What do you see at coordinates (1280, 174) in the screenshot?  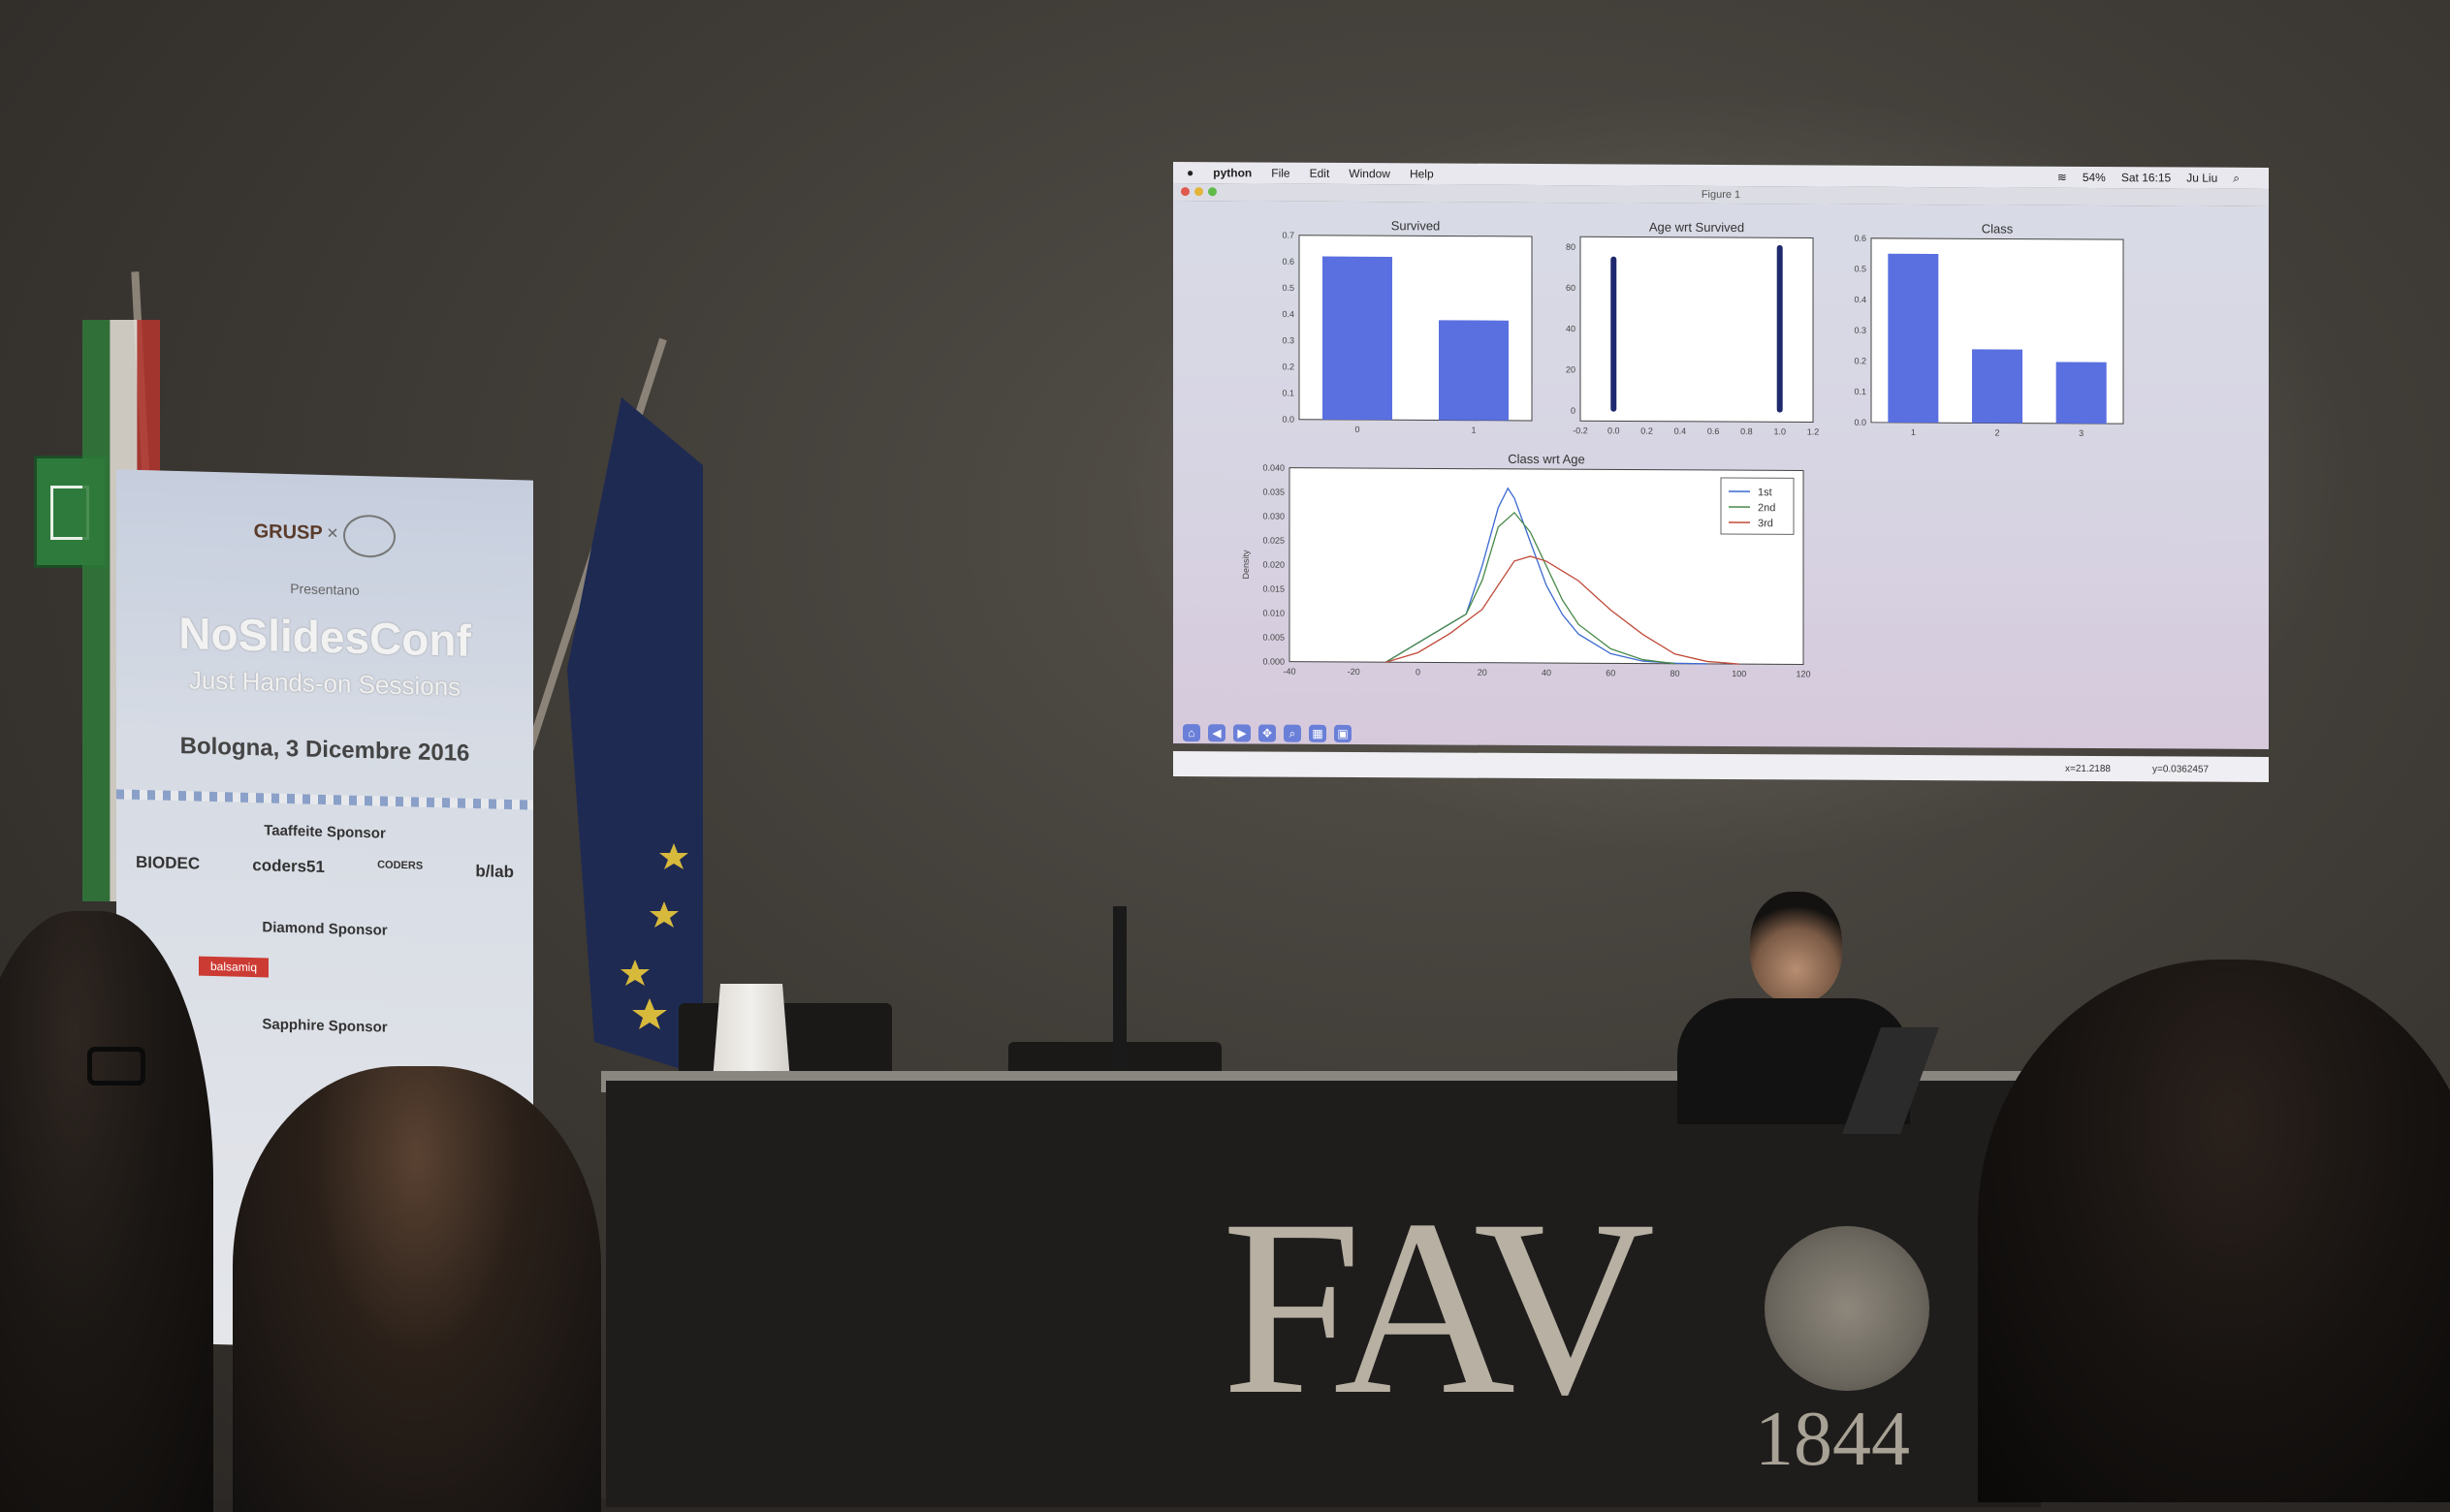 I see `menu-file: File` at bounding box center [1280, 174].